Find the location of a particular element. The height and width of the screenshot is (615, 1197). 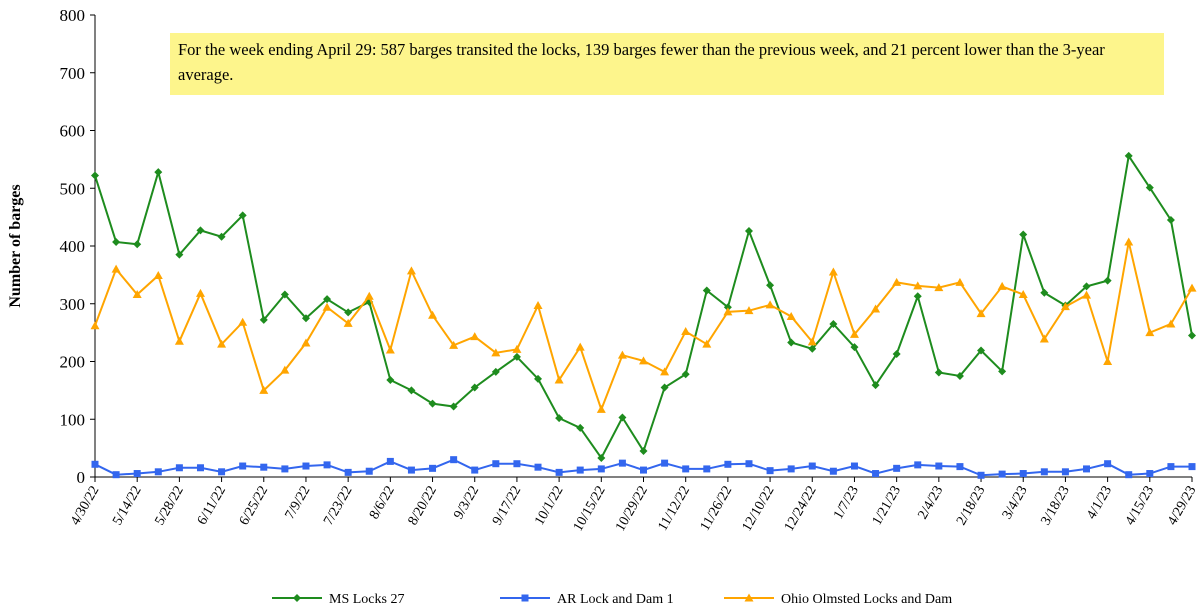

x-tick-label: 6/25/22 is located at coordinates (254, 506).